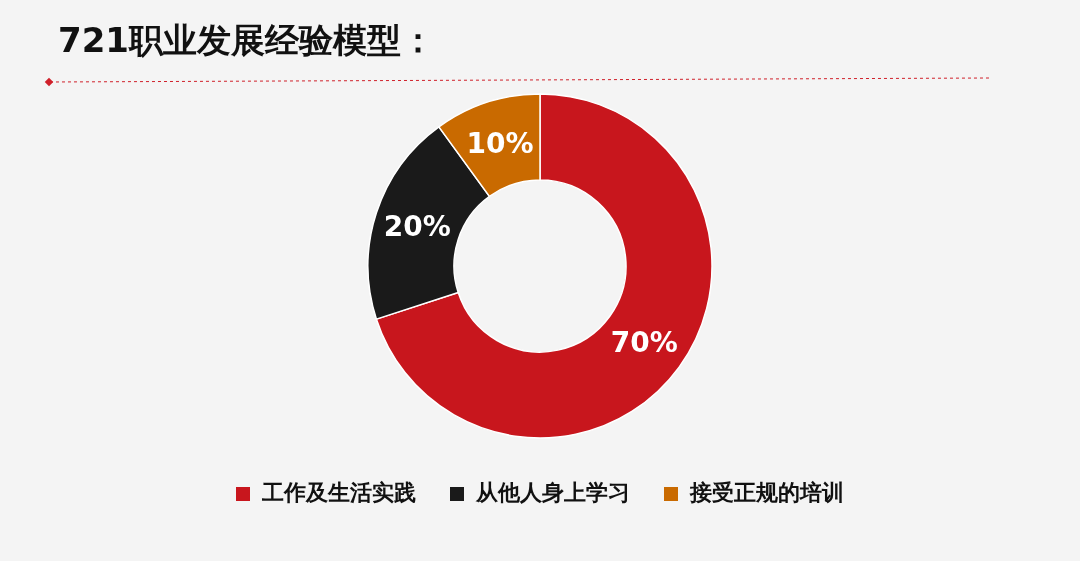 The image size is (1080, 561). I want to click on data-label: 10%, so click(500, 144).